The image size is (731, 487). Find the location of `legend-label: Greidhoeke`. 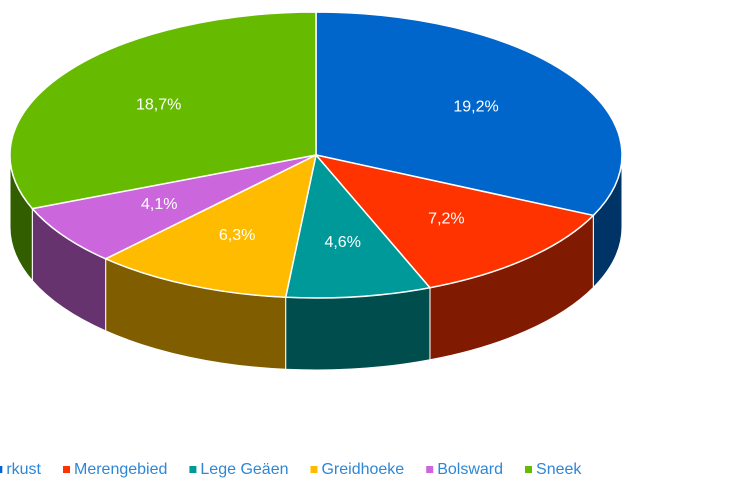

legend-label: Greidhoeke is located at coordinates (362, 469).